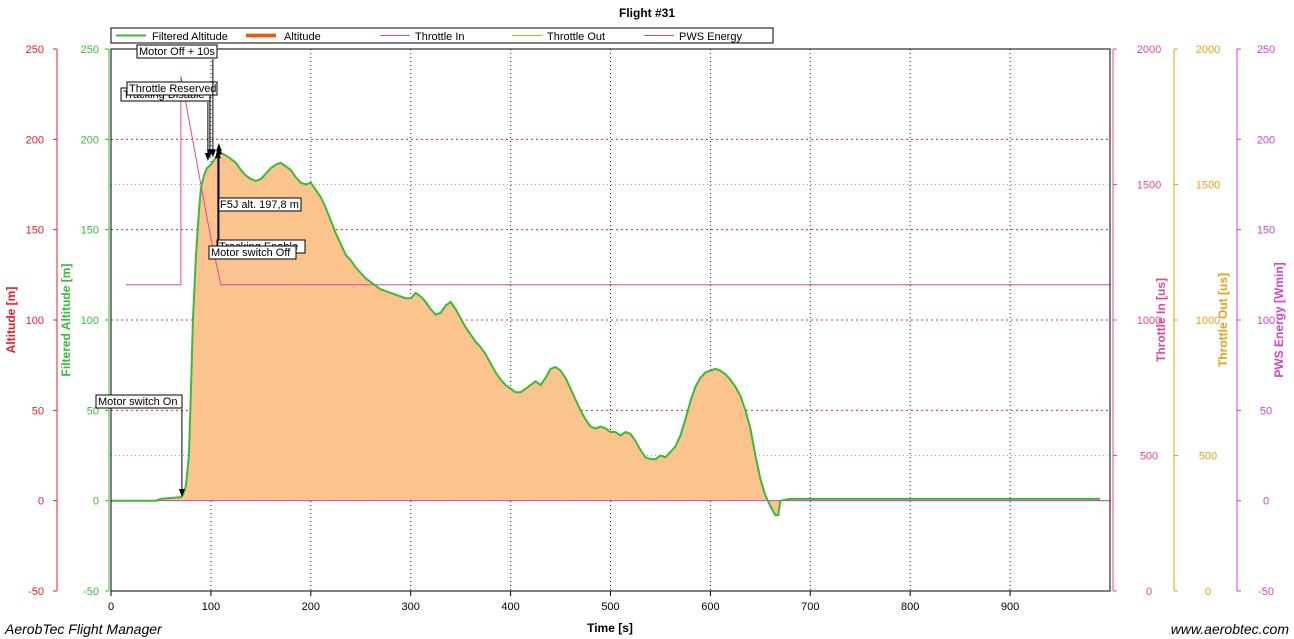 Image resolution: width=1294 pixels, height=639 pixels. I want to click on legend-label: Altitude, so click(302, 37).